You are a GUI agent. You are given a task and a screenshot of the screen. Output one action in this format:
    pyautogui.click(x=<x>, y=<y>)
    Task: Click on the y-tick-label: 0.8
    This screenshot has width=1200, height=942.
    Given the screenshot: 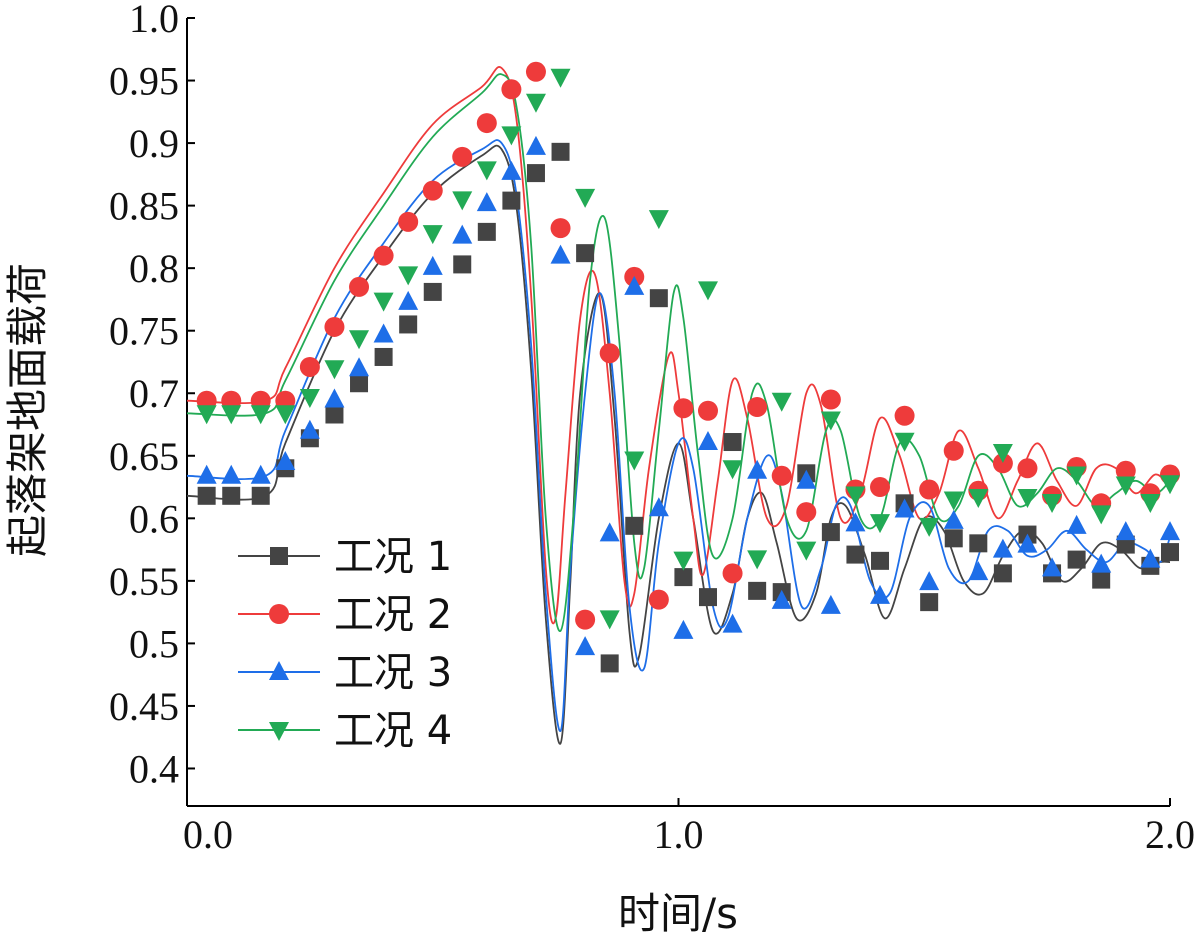 What is the action you would take?
    pyautogui.click(x=154, y=268)
    